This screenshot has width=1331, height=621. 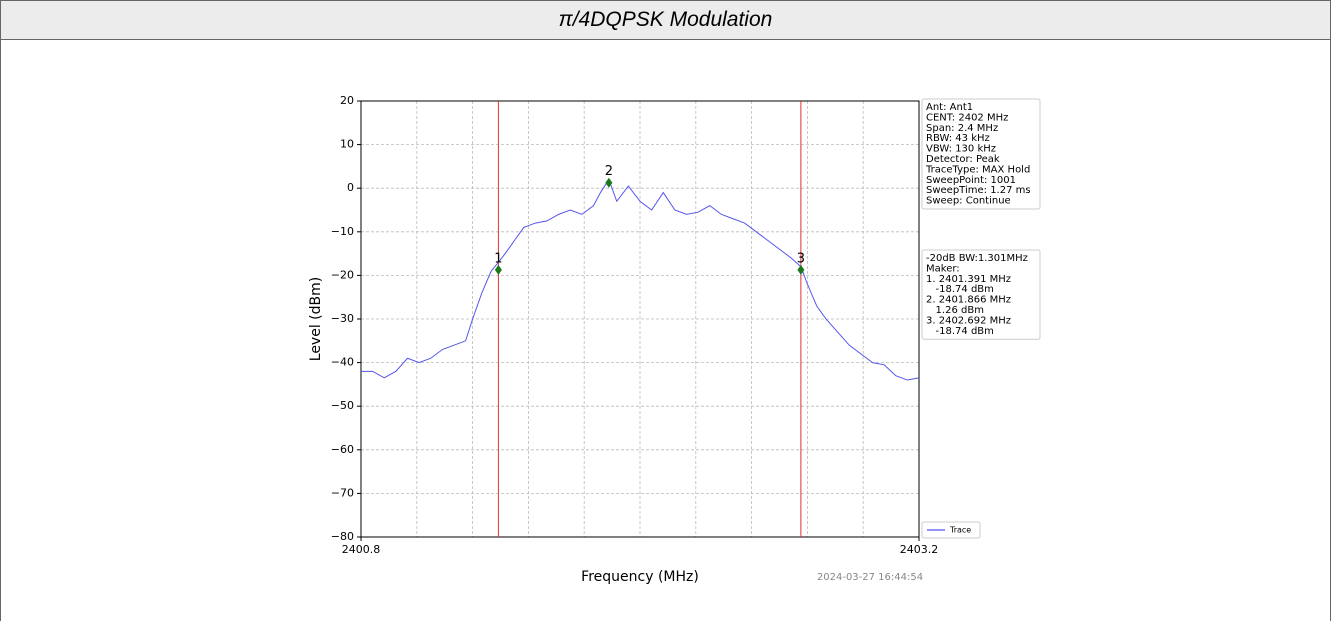 I want to click on results-text: 3. 2402.692 MHz, so click(x=968, y=320).